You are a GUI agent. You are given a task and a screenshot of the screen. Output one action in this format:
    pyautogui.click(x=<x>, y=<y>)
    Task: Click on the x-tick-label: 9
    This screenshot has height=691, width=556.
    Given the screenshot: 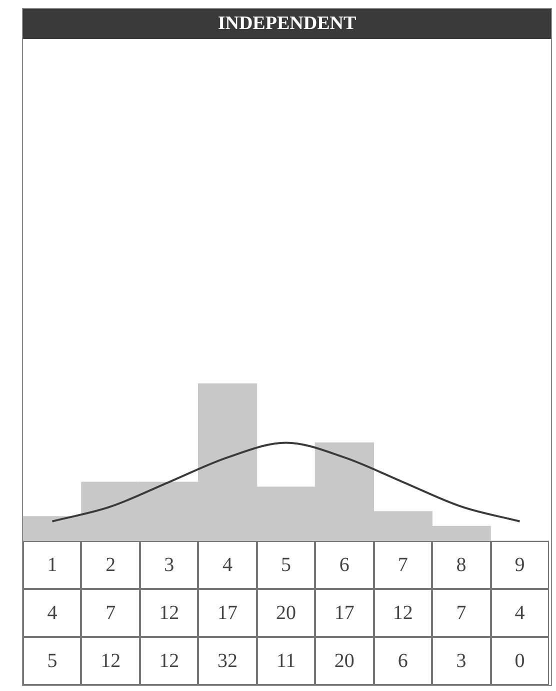 What is the action you would take?
    pyautogui.click(x=519, y=565)
    